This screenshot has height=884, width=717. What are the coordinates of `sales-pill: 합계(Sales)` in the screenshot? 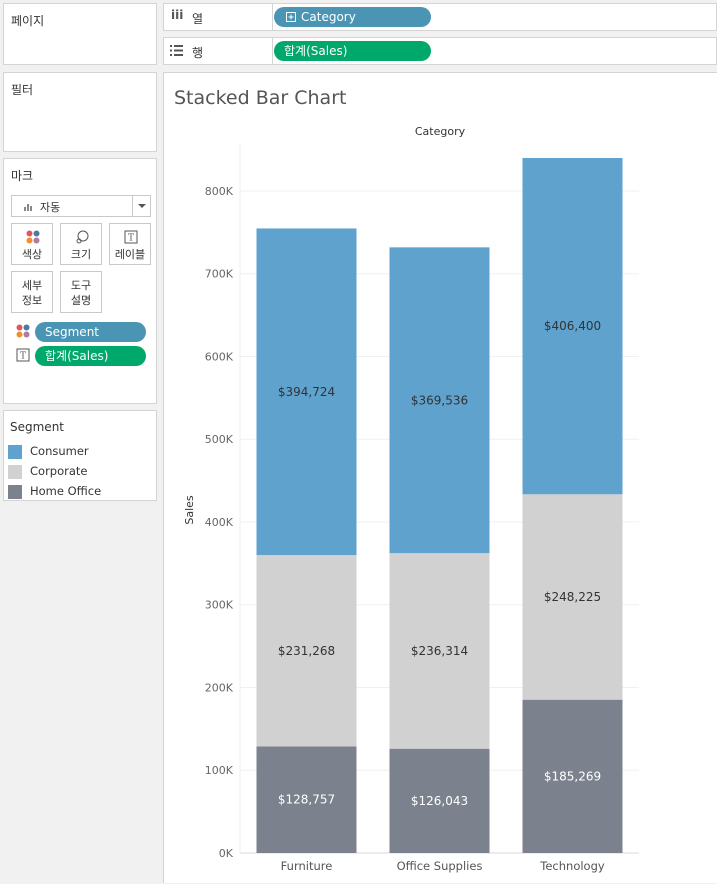 It's located at (352, 51).